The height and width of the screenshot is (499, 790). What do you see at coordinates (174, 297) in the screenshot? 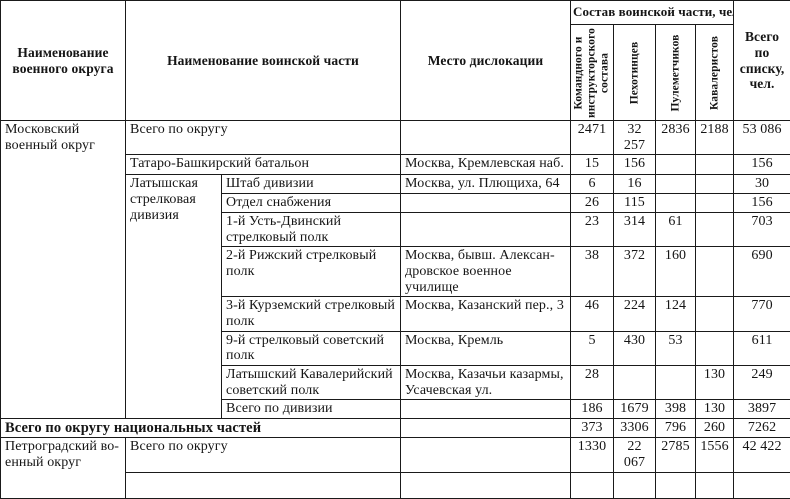
I see `cell-division-latvian: Латышская стрелковая дивизия` at bounding box center [174, 297].